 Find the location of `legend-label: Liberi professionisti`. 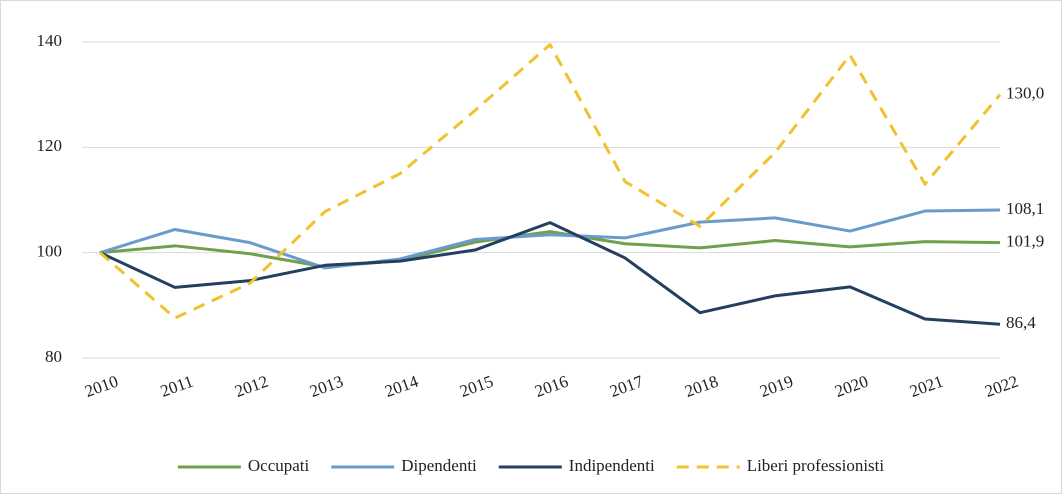

legend-label: Liberi professionisti is located at coordinates (816, 465).